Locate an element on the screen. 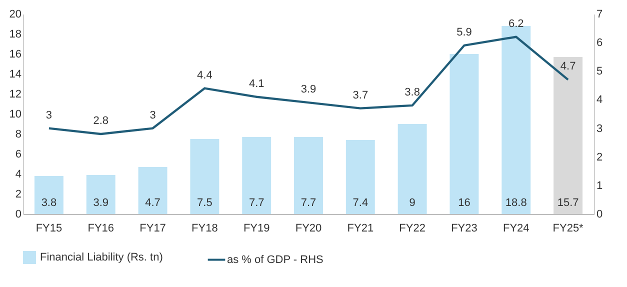 This screenshot has height=287, width=627. data-label: 9 is located at coordinates (412, 203).